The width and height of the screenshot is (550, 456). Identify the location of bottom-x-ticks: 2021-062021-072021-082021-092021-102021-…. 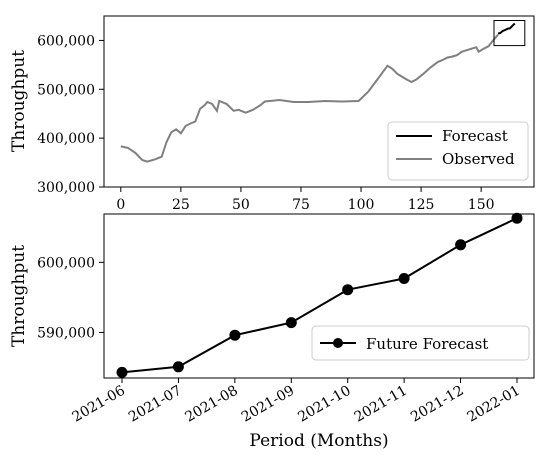
(296, 402).